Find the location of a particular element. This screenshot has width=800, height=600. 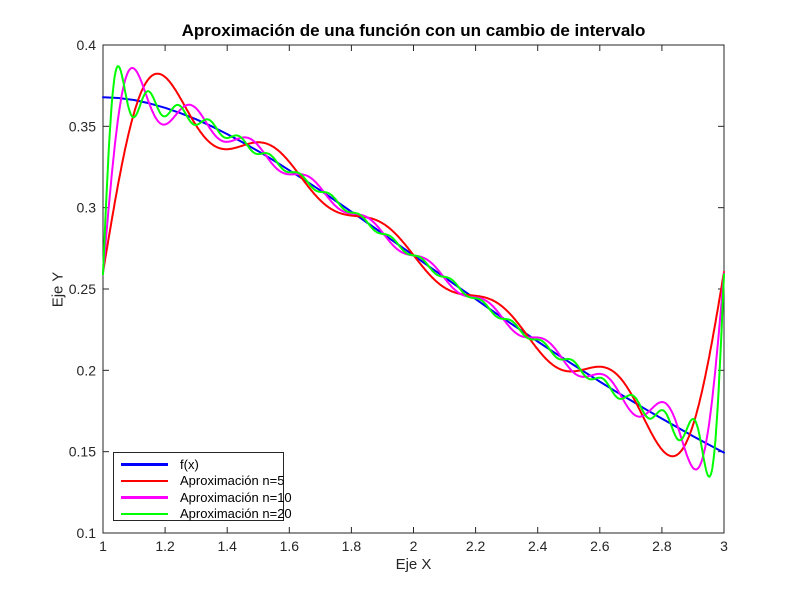

y-tick-label: 0.1 is located at coordinates (87, 533).